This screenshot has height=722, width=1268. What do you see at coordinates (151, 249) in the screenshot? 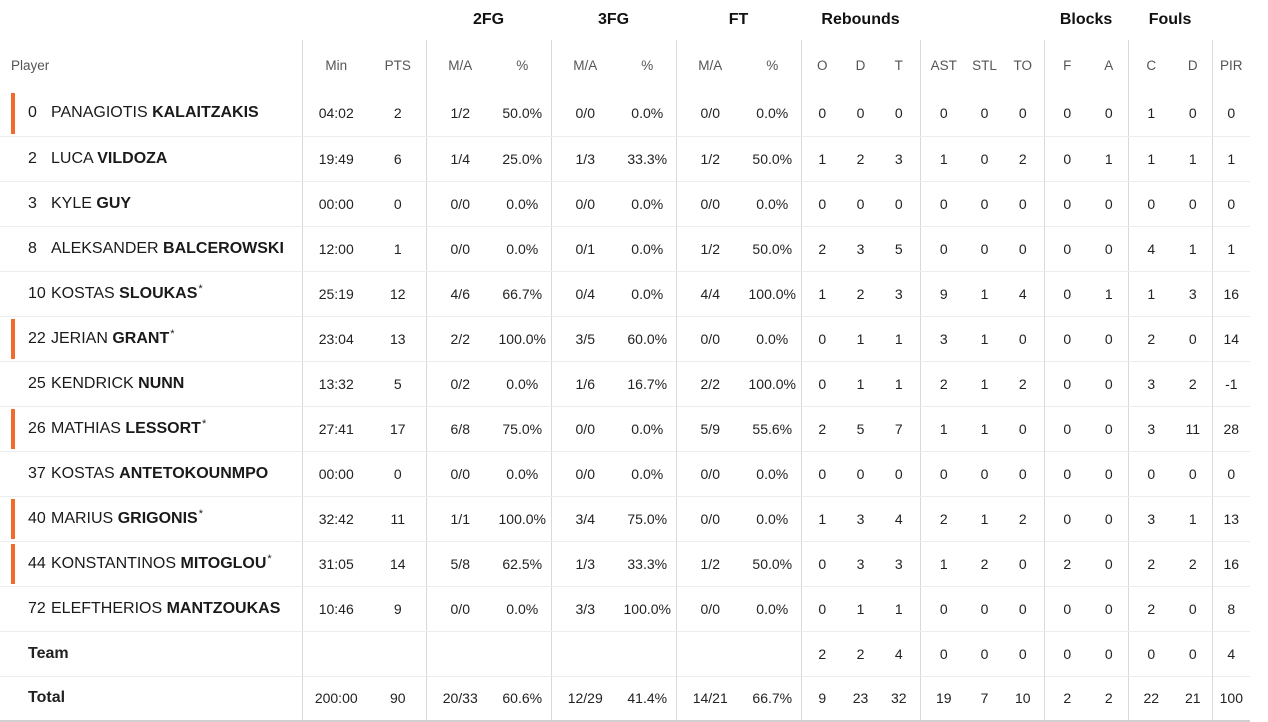
I see `player-cell: 8 ALEKSANDER BALCEROWSKI` at bounding box center [151, 249].